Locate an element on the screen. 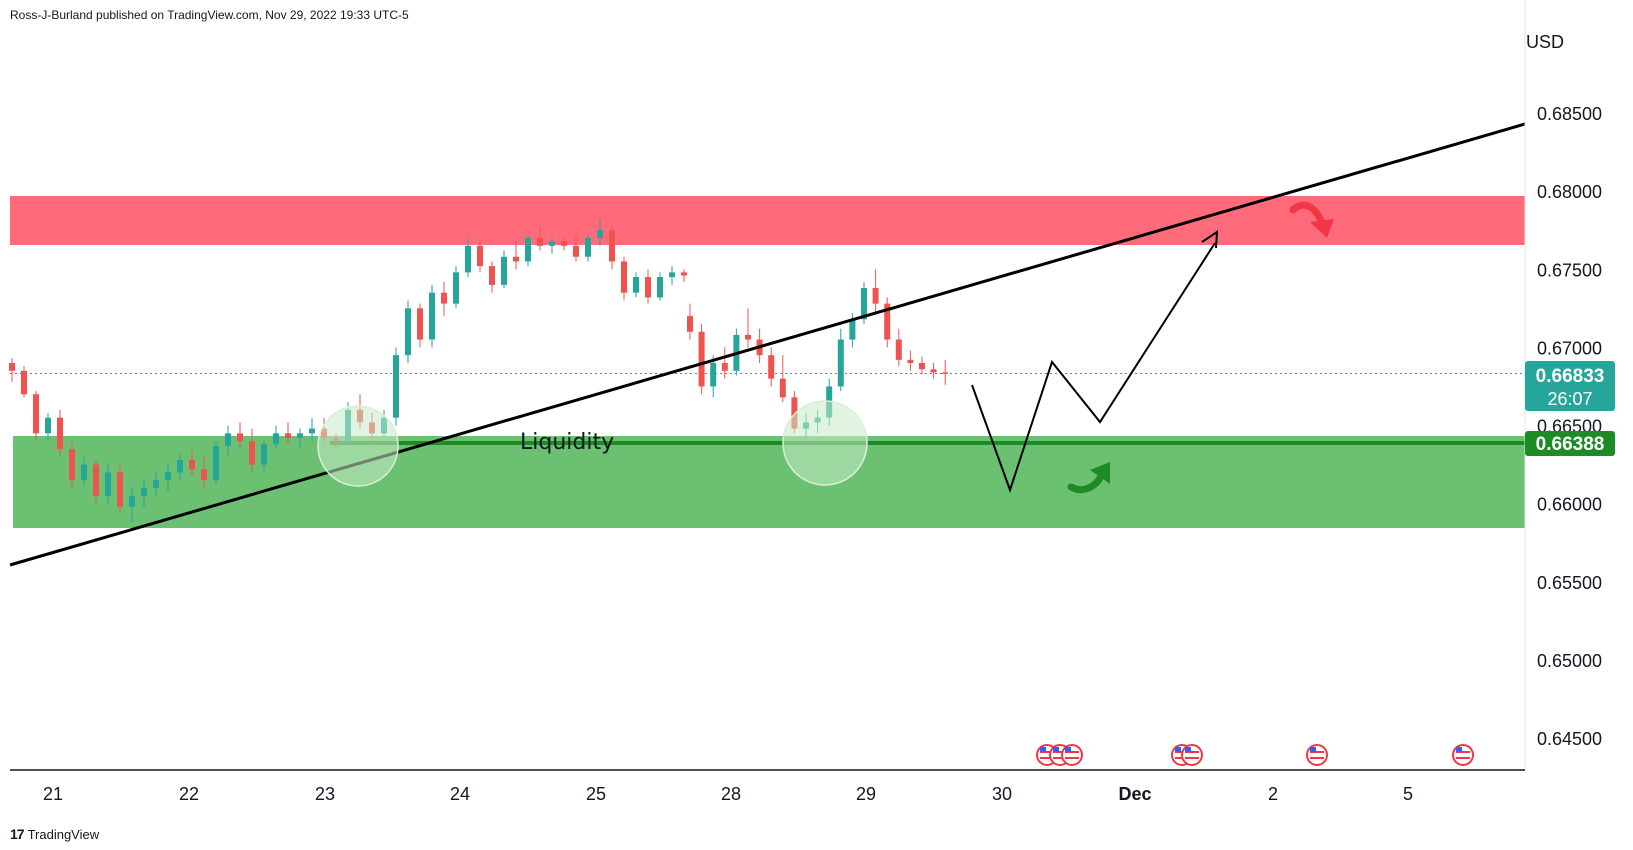  x-tick-label: 30 is located at coordinates (1002, 794).